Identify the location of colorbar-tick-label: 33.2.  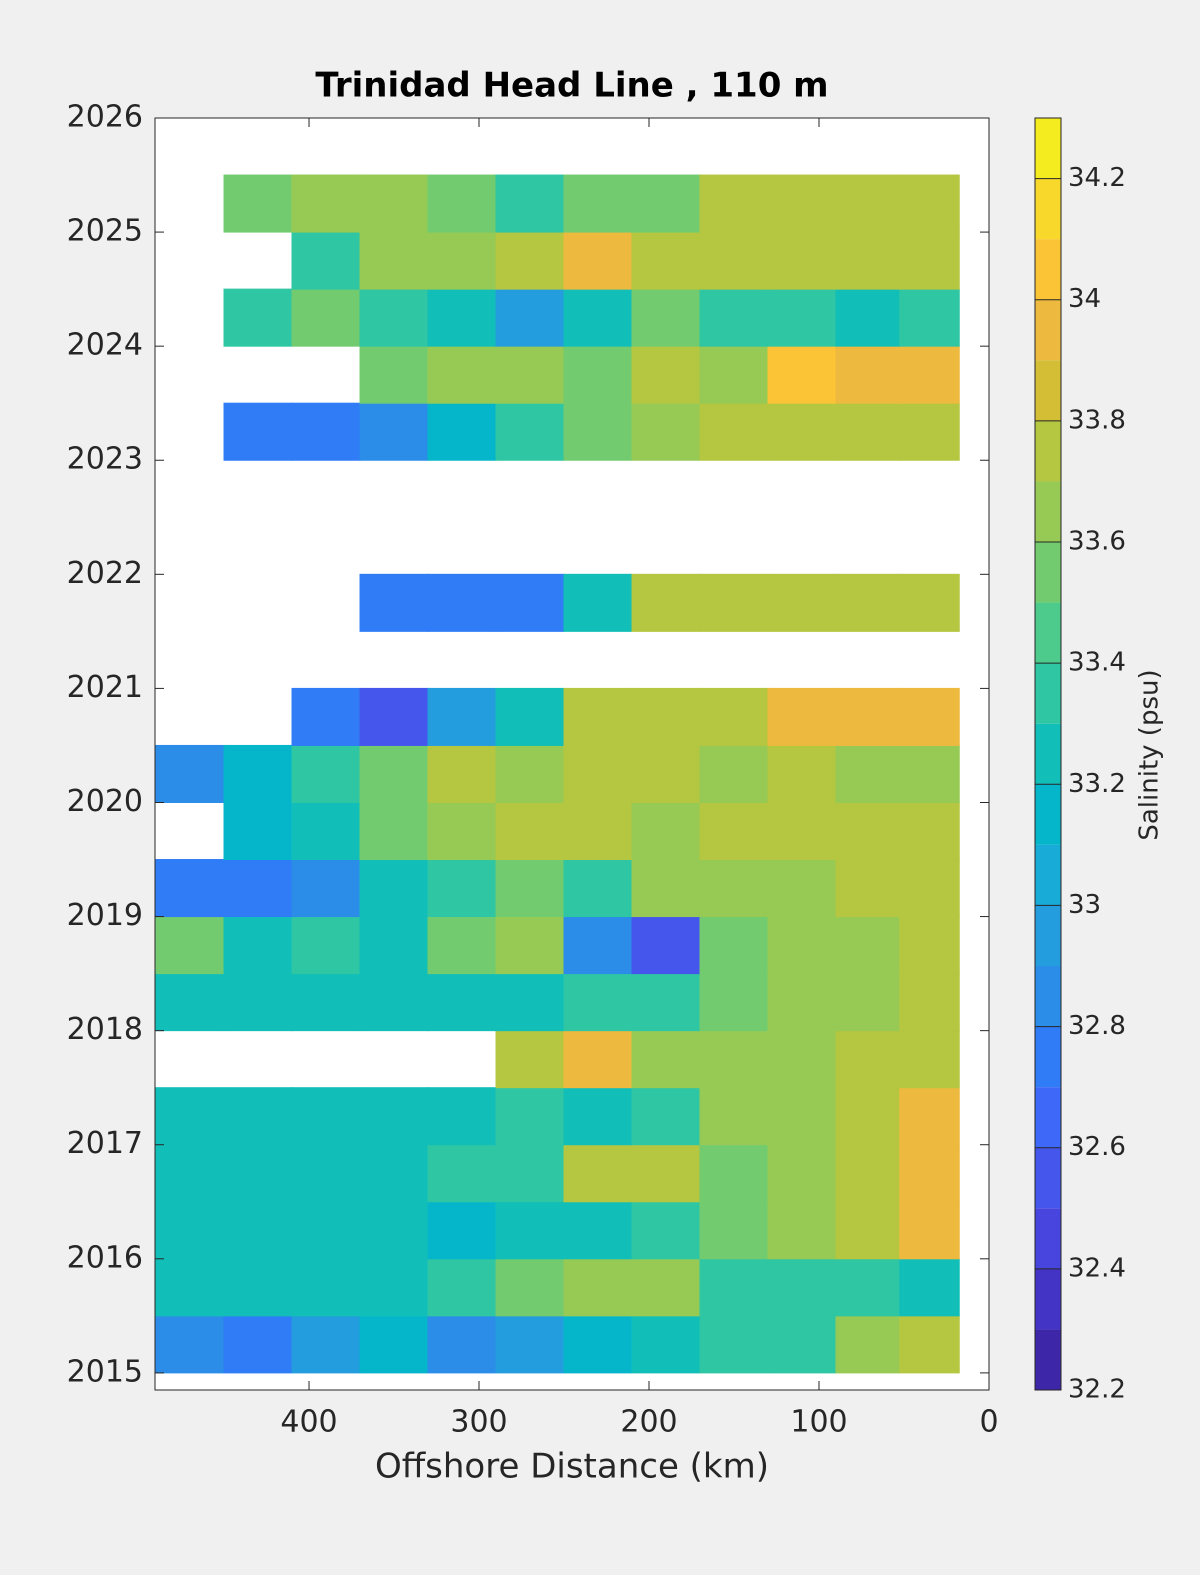
(1097, 784).